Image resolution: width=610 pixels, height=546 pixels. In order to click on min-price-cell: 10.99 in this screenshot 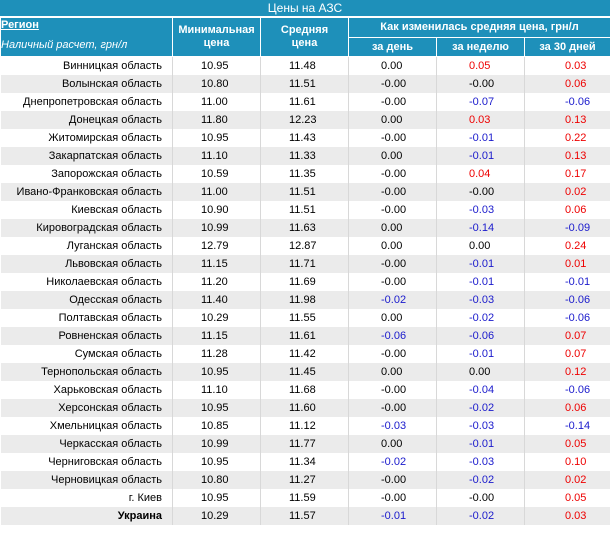, I will do `click(216, 444)`.